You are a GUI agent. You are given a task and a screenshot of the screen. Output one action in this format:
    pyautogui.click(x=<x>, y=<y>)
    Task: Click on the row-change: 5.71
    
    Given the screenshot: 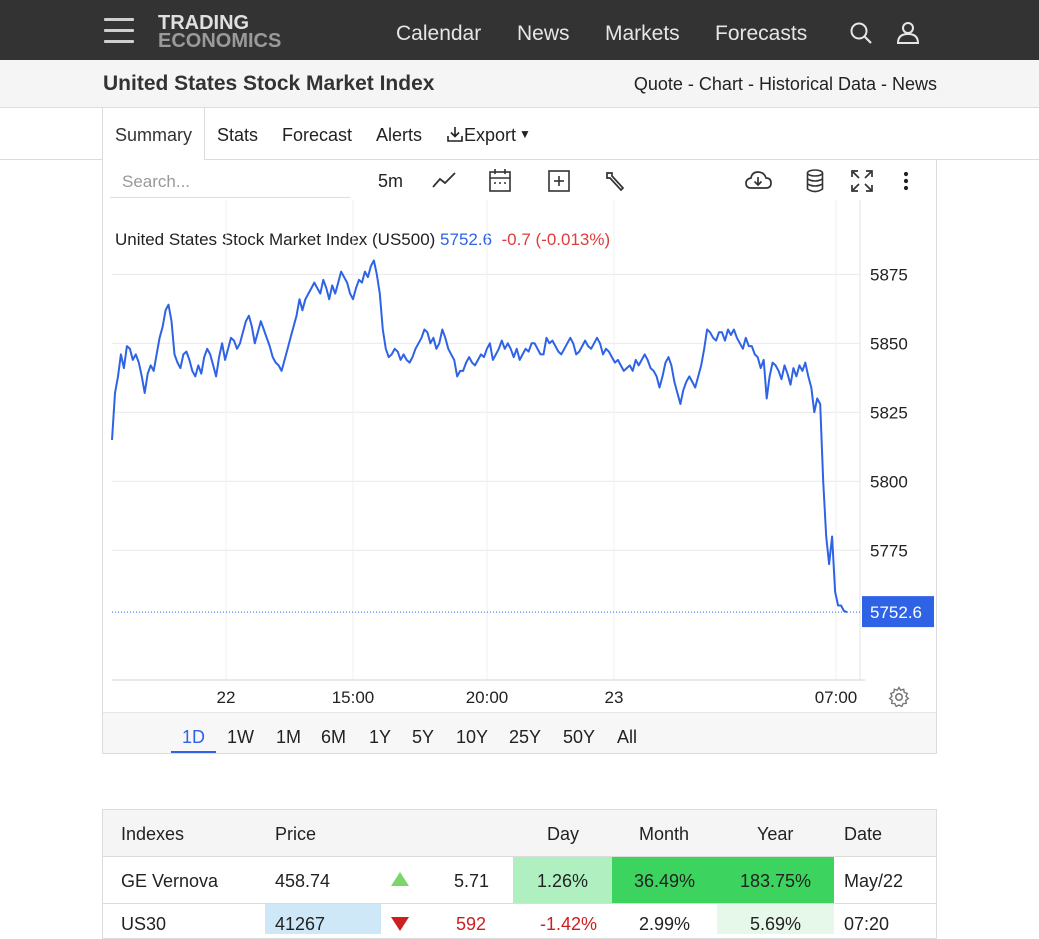 What is the action you would take?
    pyautogui.click(x=472, y=881)
    